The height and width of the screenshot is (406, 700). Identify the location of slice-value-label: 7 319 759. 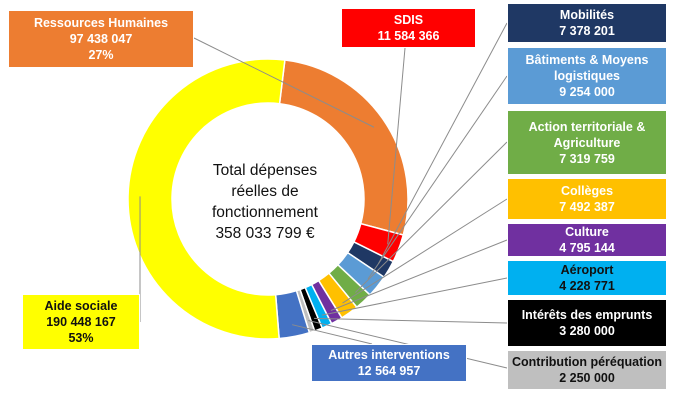
(587, 158).